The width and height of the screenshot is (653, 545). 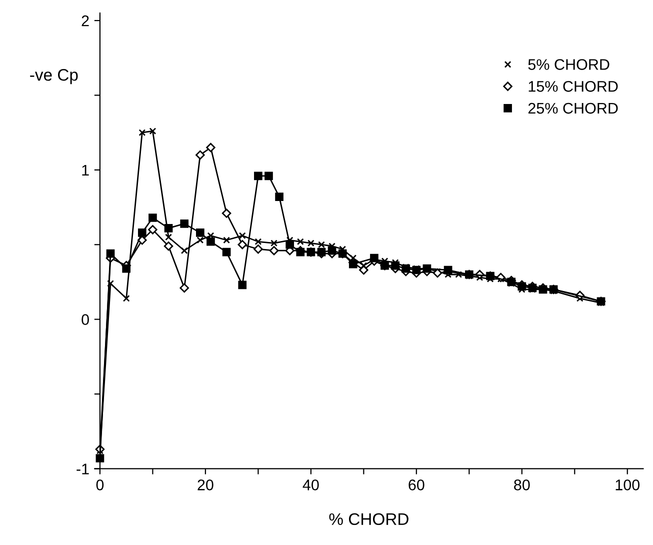 I want to click on legend-label: 25% CHORD, so click(x=573, y=108).